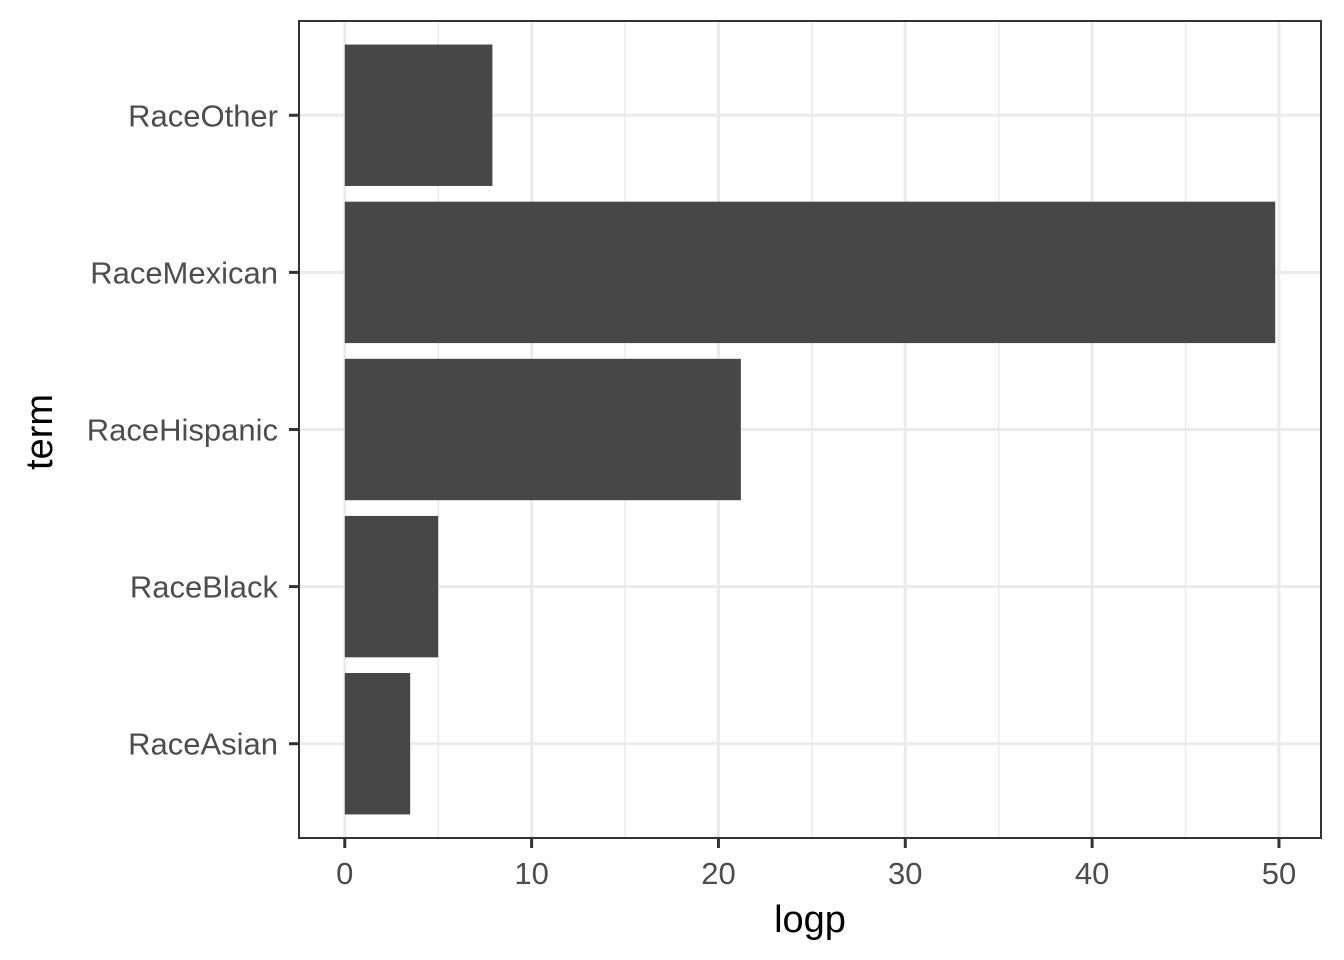  I want to click on x-axis-title: logp, so click(810, 920).